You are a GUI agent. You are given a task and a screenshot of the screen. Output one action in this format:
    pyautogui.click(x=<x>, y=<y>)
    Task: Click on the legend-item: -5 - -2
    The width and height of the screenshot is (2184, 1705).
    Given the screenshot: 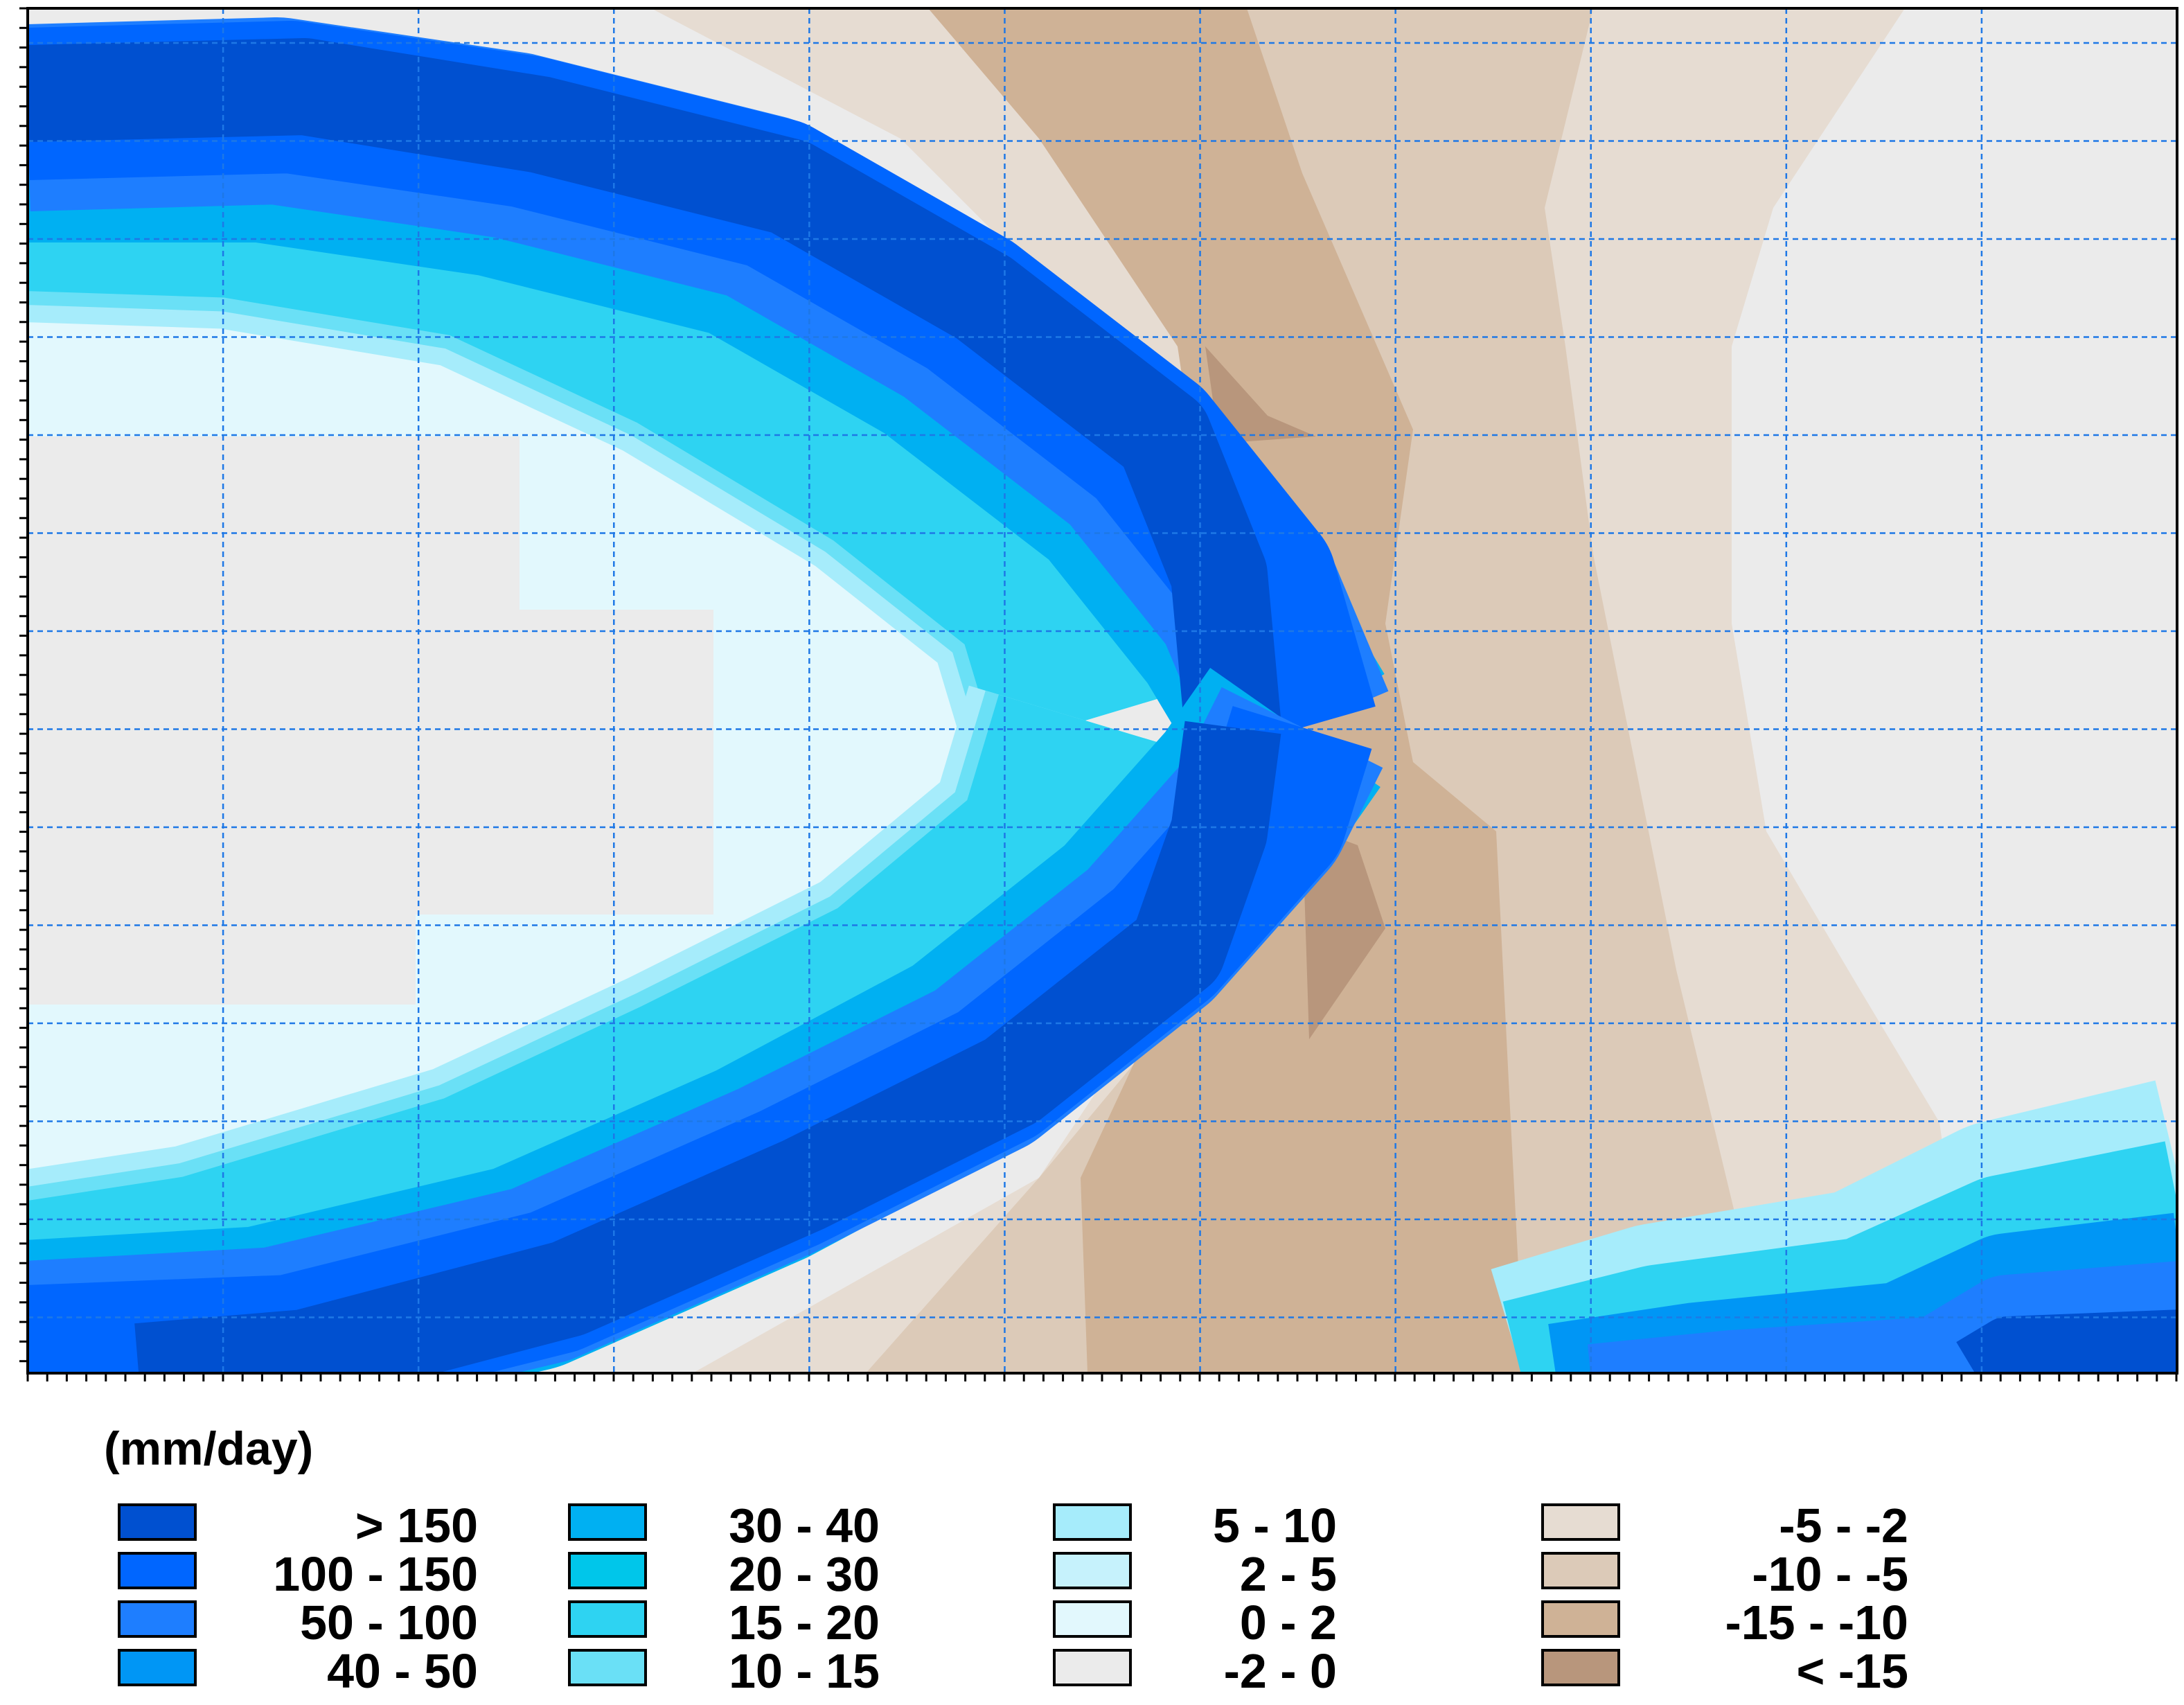 What is the action you would take?
    pyautogui.click(x=1724, y=1526)
    